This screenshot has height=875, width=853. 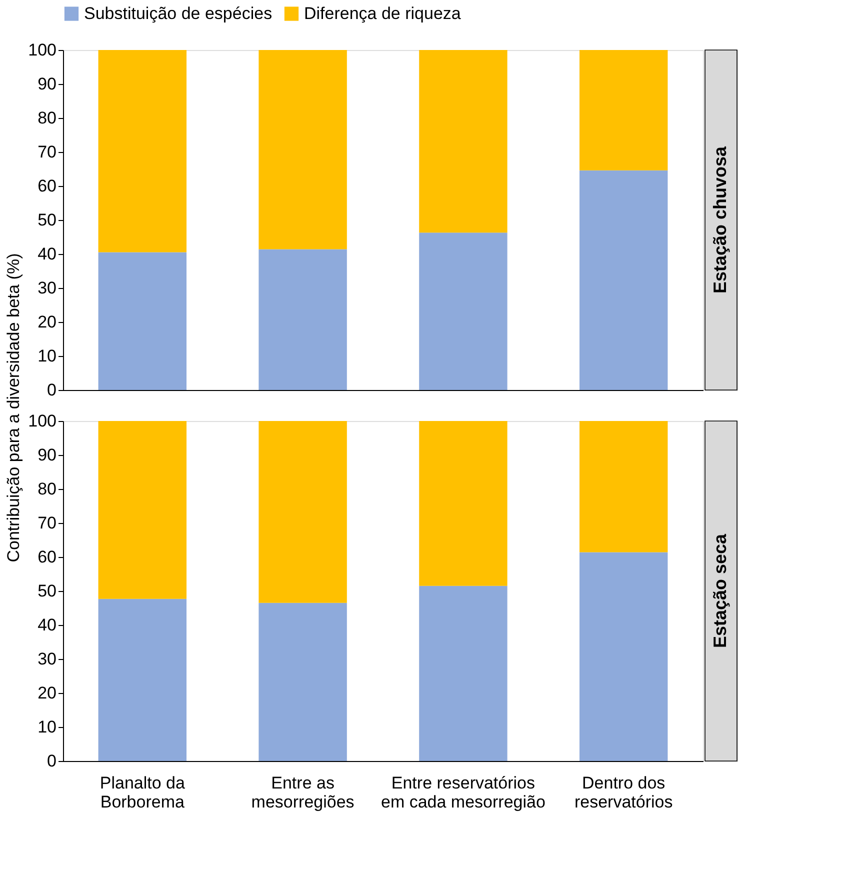 What do you see at coordinates (623, 793) in the screenshot?
I see `x-tick-label: Dentro dos reservatórios` at bounding box center [623, 793].